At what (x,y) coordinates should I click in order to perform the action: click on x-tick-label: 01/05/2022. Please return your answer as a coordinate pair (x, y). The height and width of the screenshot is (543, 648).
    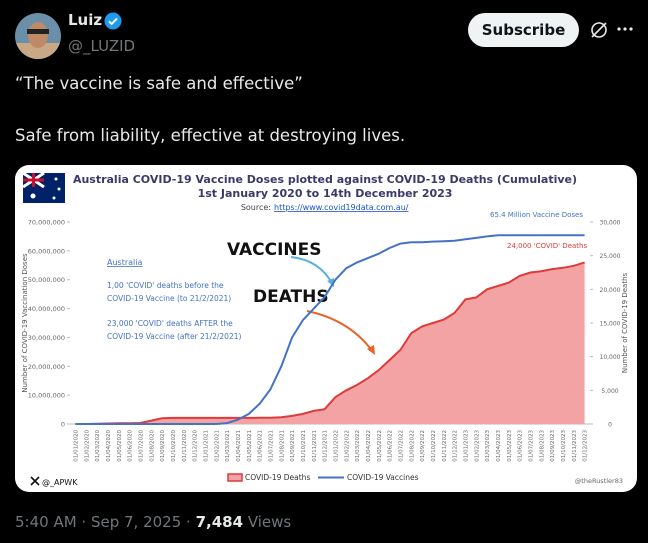
    Looking at the image, I should click on (380, 446).